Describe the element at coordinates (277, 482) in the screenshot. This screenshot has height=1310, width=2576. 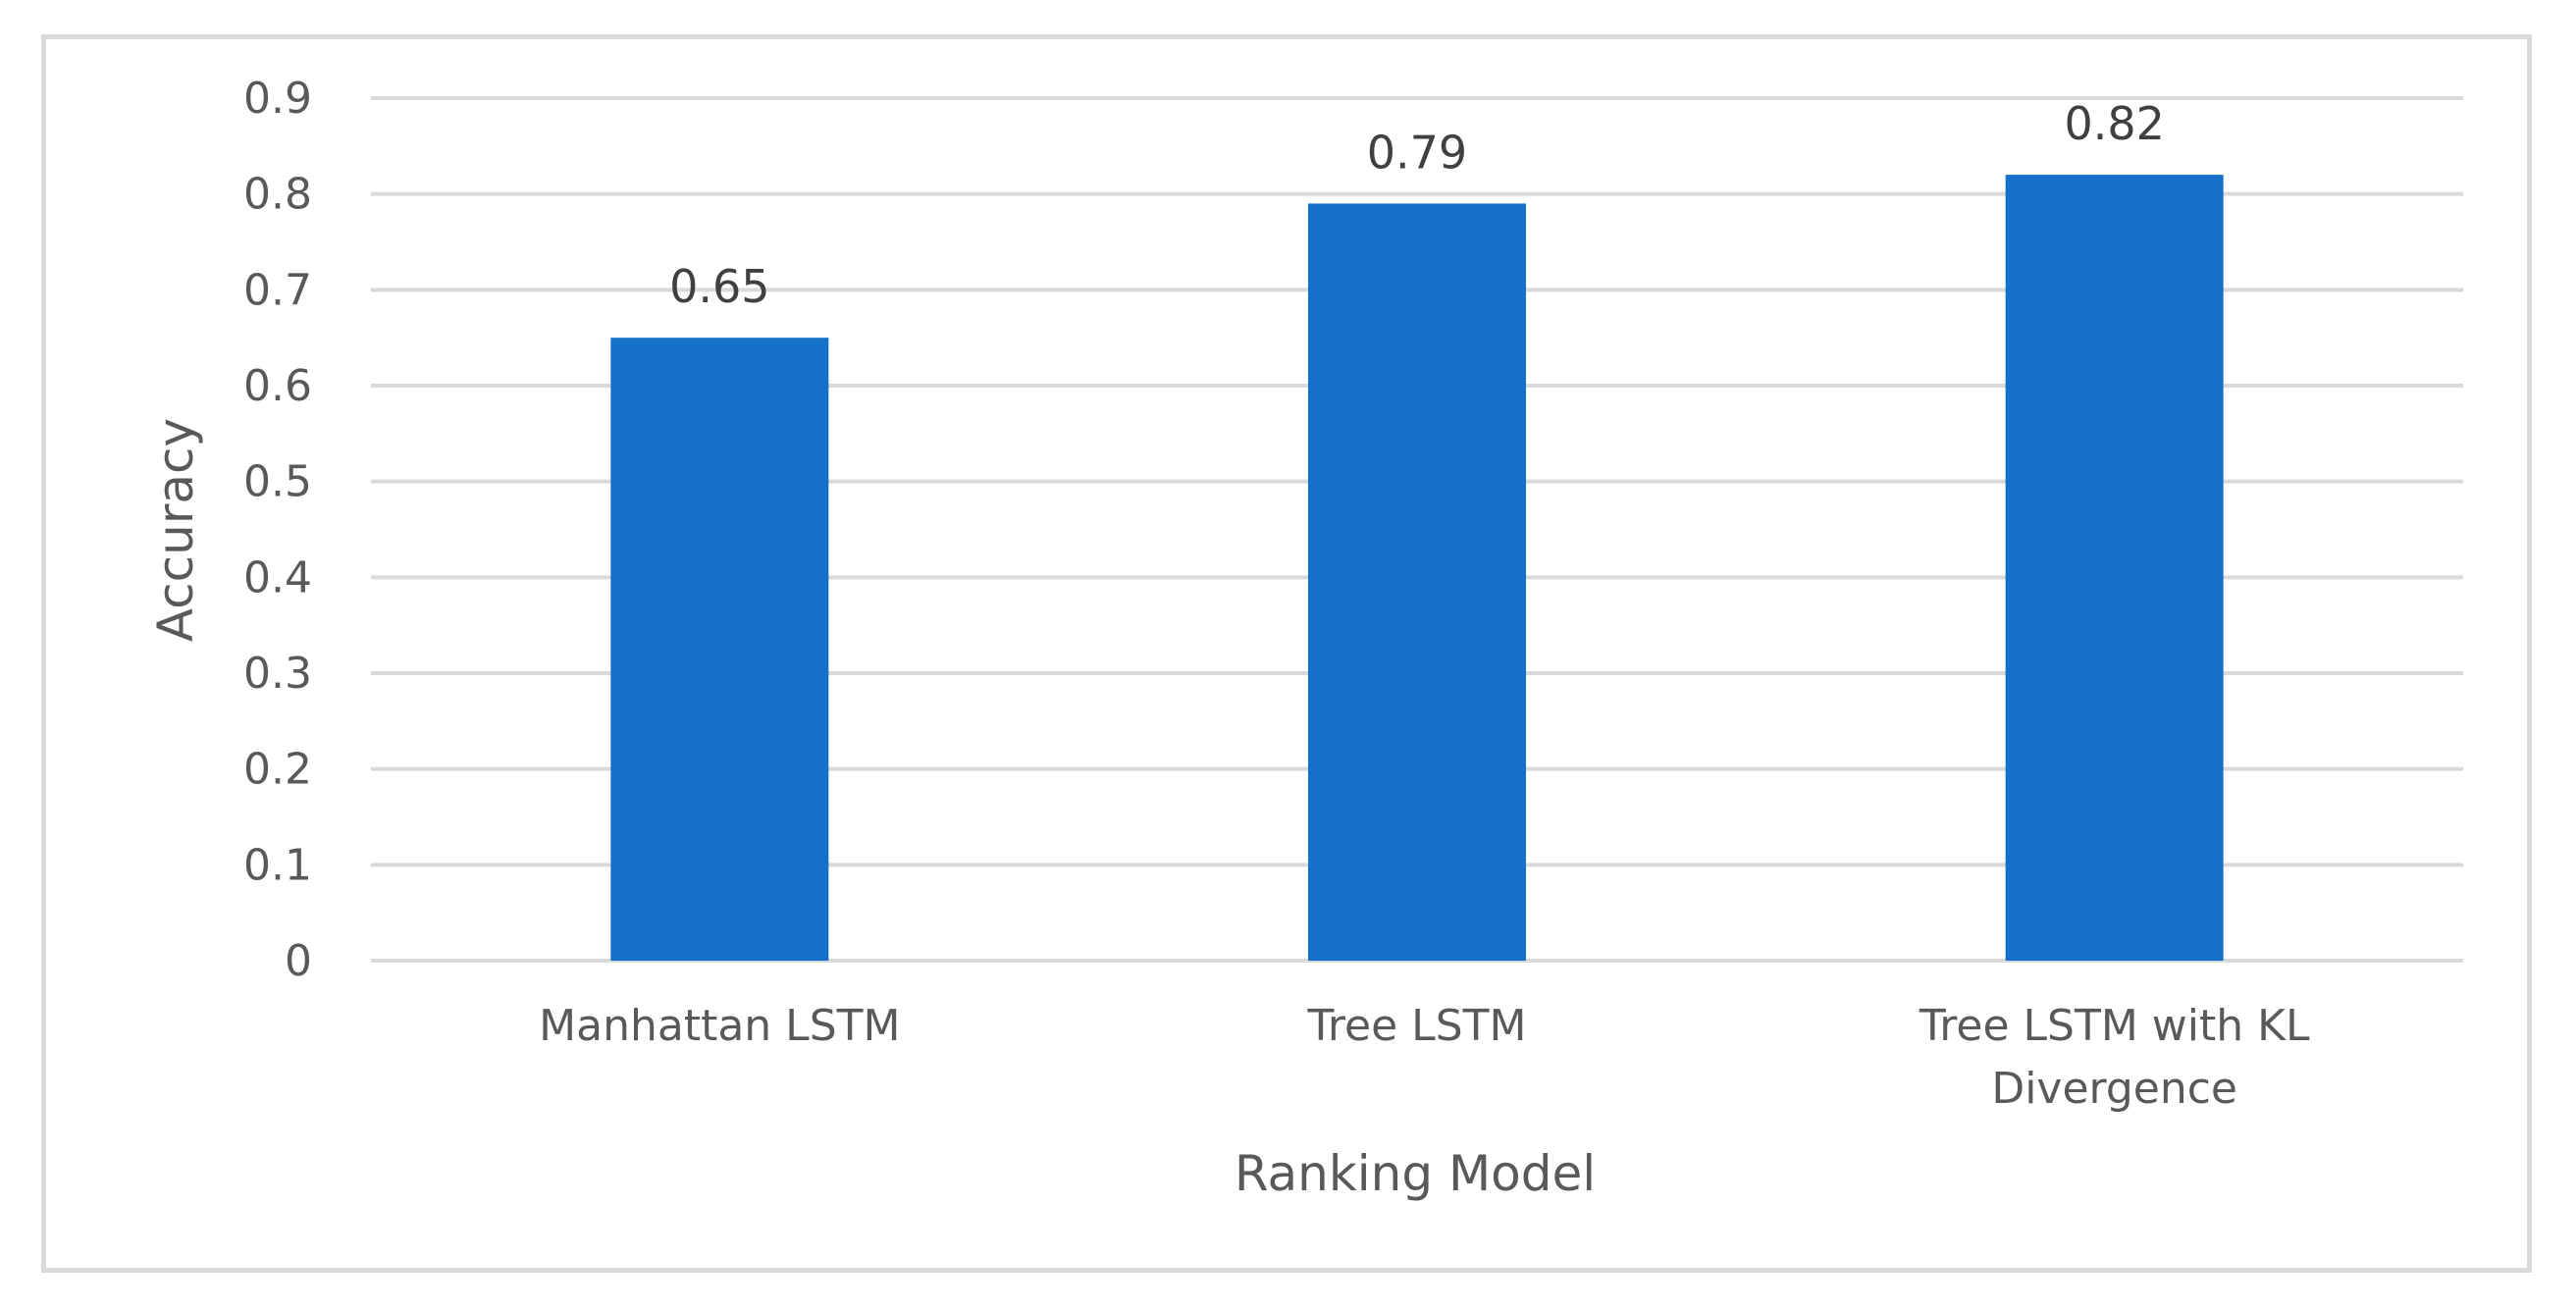
I see `y-tick-label: 0.5` at that location.